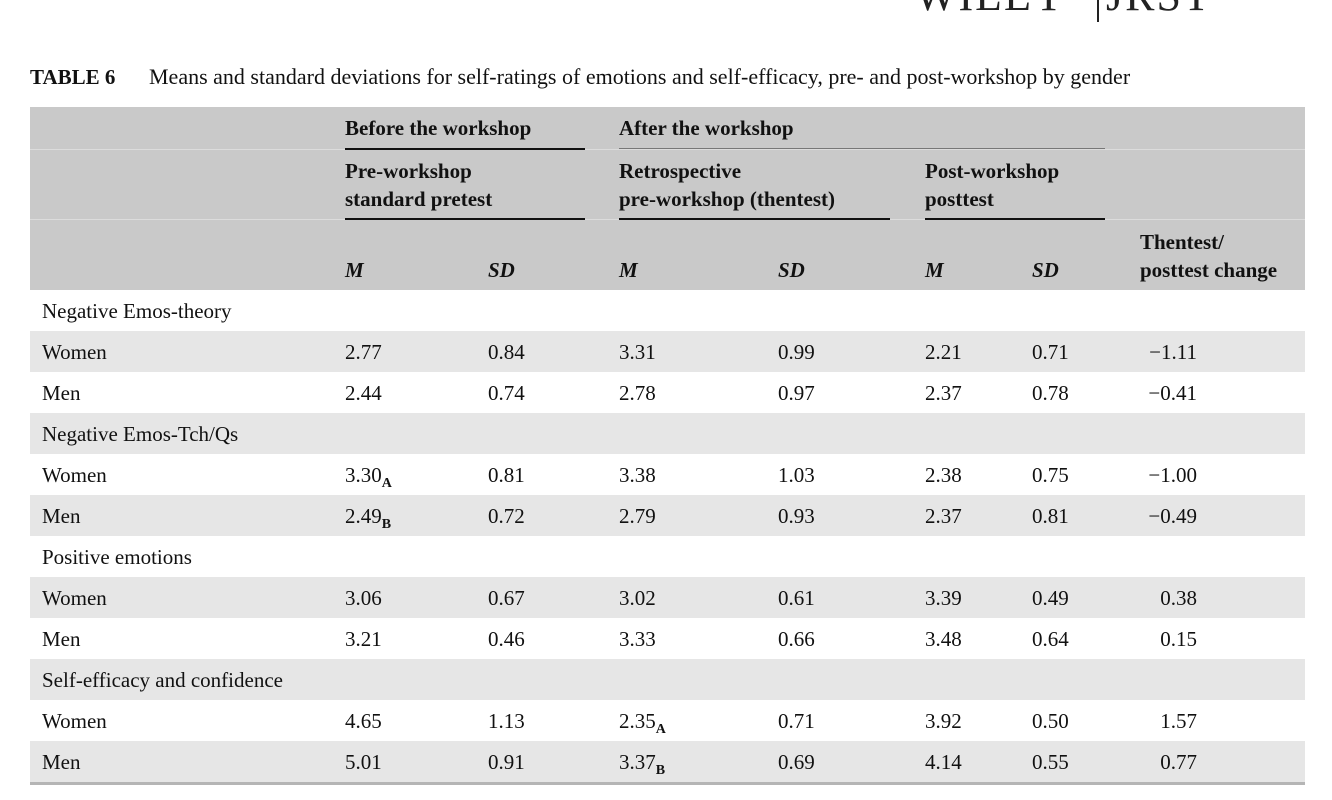 Image resolution: width=1332 pixels, height=800 pixels. I want to click on cell: 1.57, so click(1178, 721).